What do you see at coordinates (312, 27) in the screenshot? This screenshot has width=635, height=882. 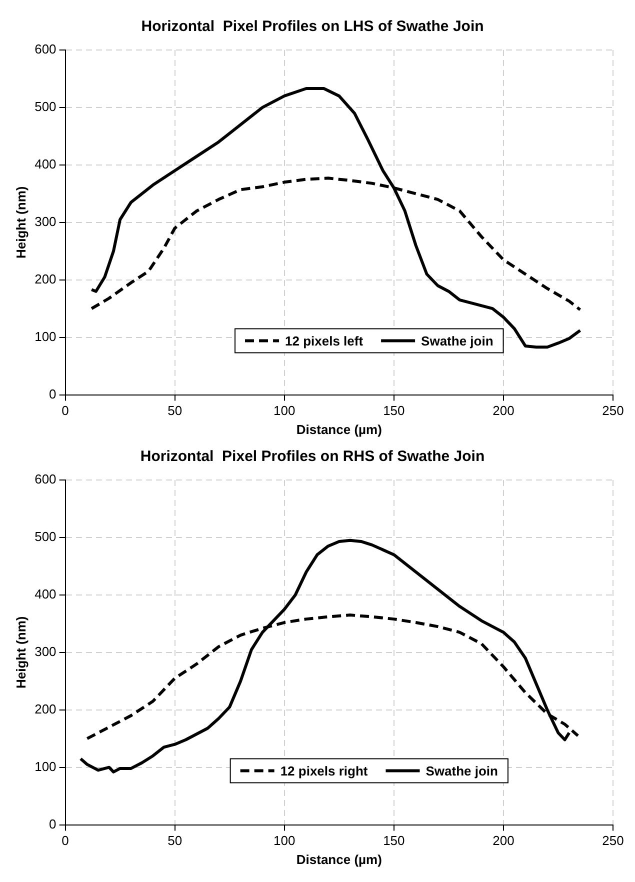 I see `chart-title: Horizontal Pixel Profiles on LHS of Swathe Join` at bounding box center [312, 27].